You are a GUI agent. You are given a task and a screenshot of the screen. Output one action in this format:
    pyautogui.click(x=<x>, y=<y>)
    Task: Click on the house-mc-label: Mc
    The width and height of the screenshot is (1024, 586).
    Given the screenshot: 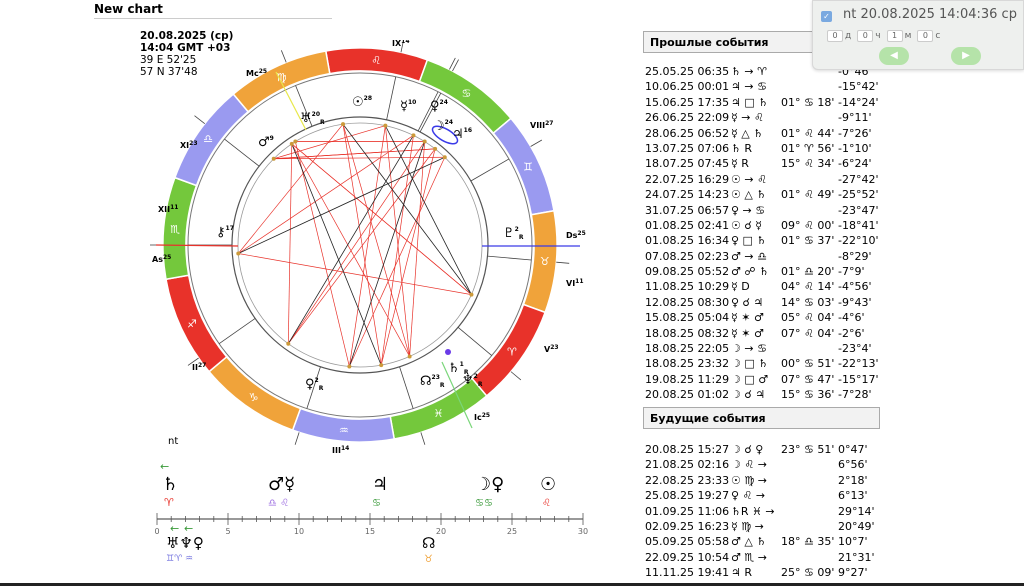 What is the action you would take?
    pyautogui.click(x=252, y=73)
    